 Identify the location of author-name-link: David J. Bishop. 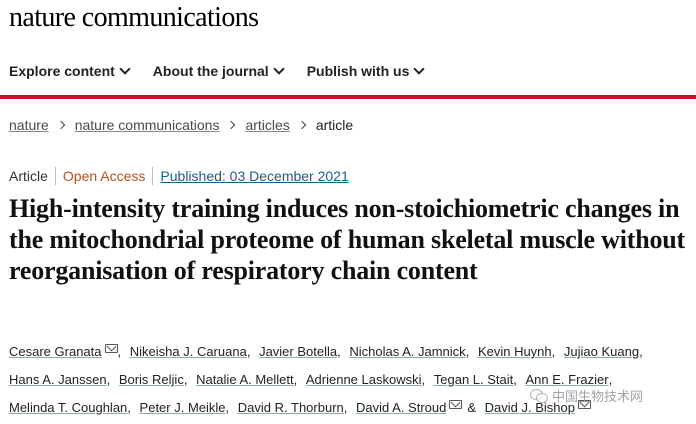
(529, 407).